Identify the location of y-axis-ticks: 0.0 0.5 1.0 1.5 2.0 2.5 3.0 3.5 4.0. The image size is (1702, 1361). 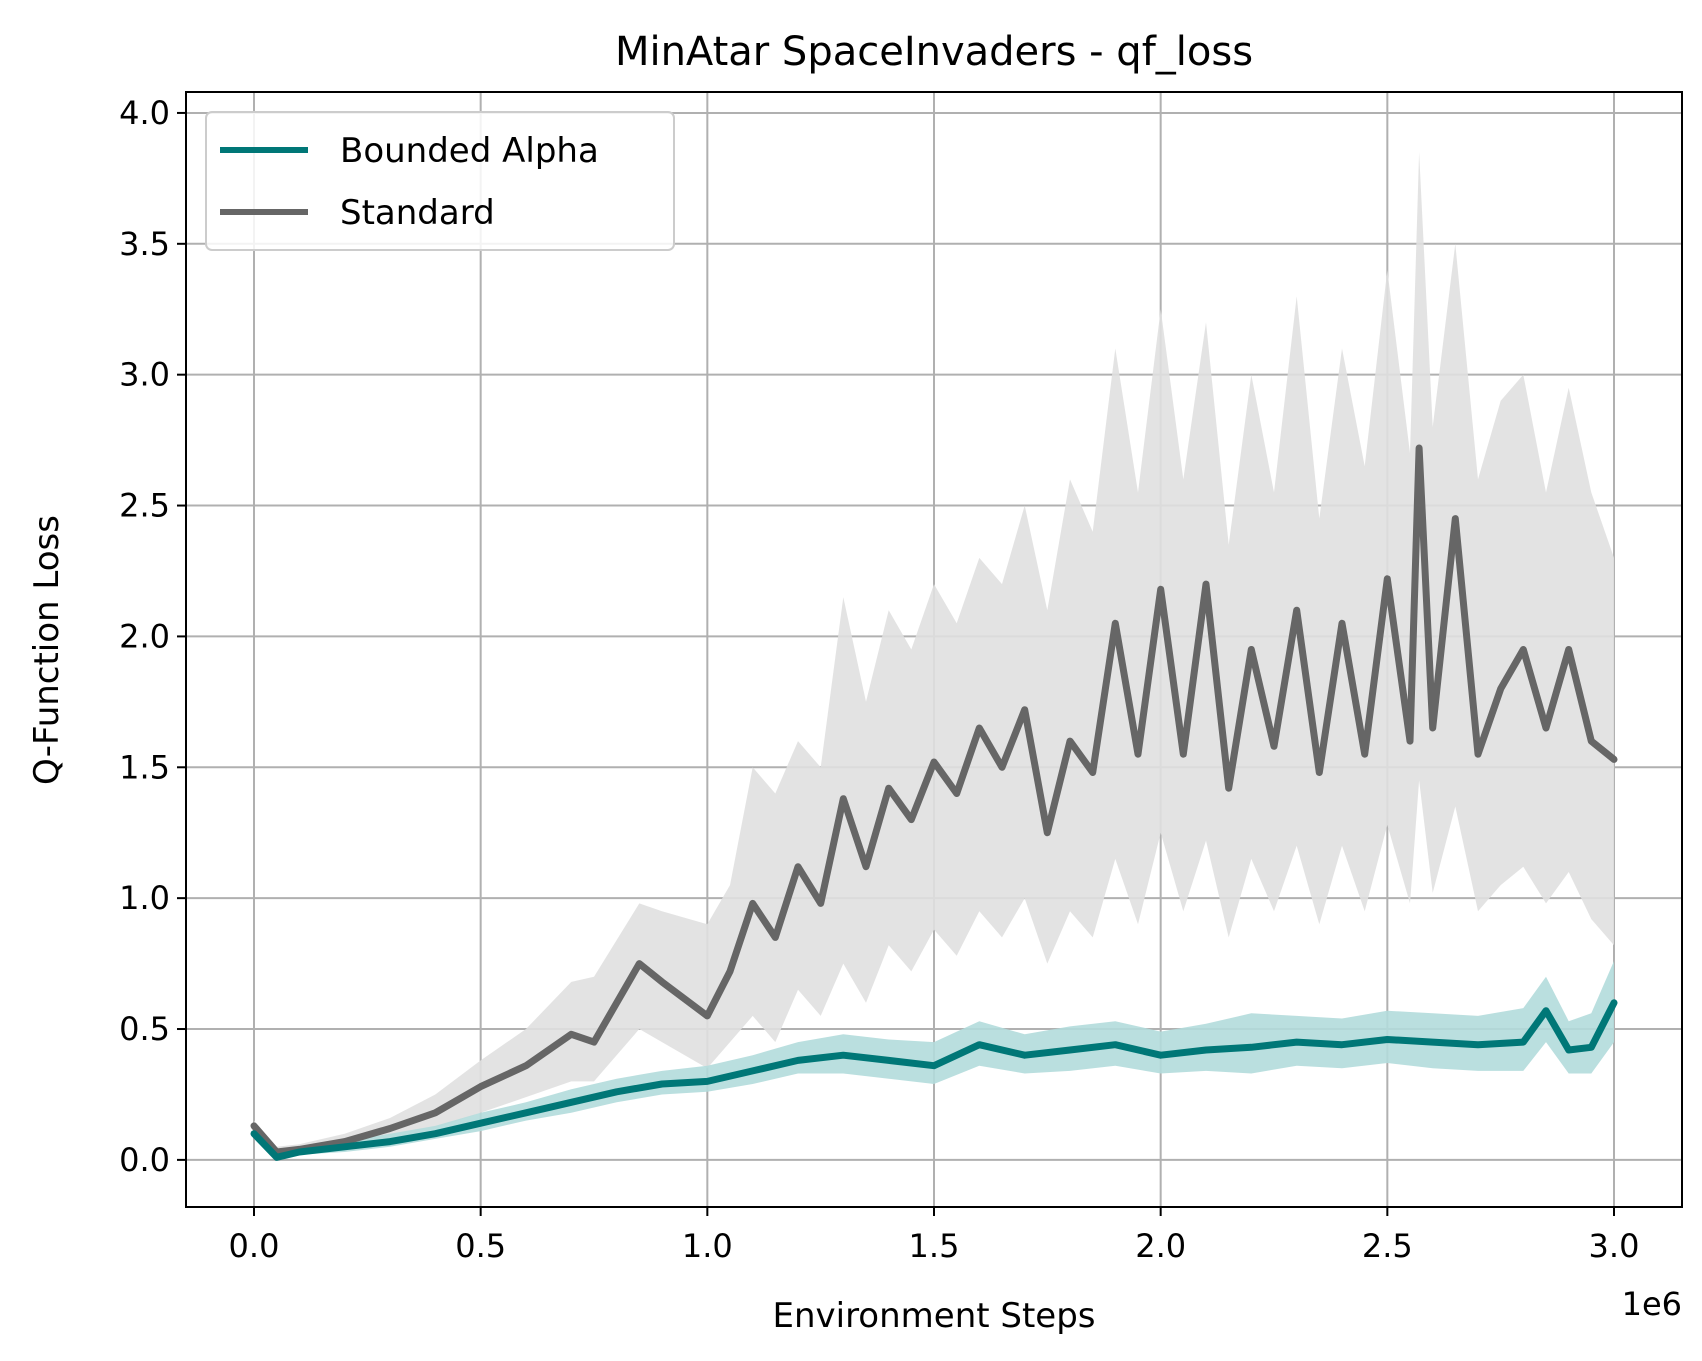
(152, 636).